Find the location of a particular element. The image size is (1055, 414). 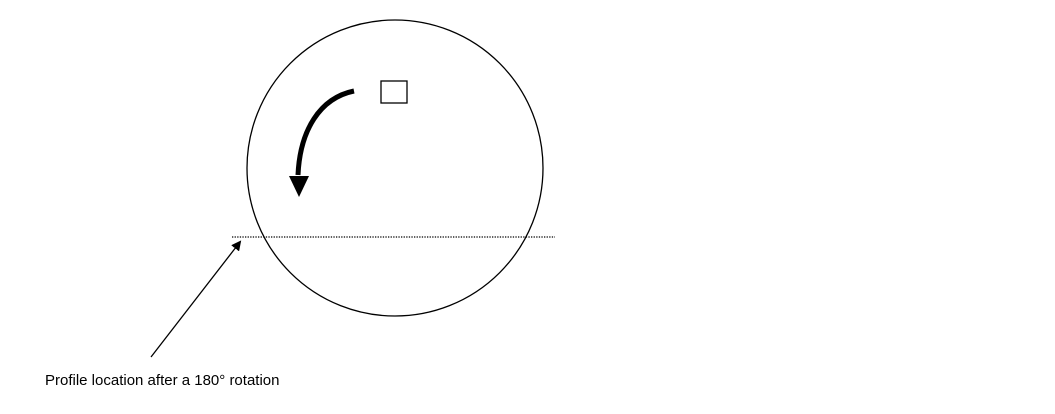

caption-text: Profile location after a 180° rotation is located at coordinates (162, 380).